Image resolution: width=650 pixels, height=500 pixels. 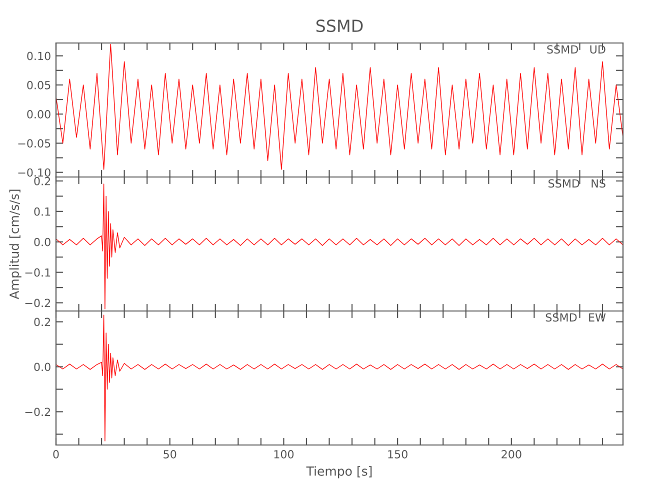 I want to click on x-axis-title: Tiempo [s], so click(x=339, y=472).